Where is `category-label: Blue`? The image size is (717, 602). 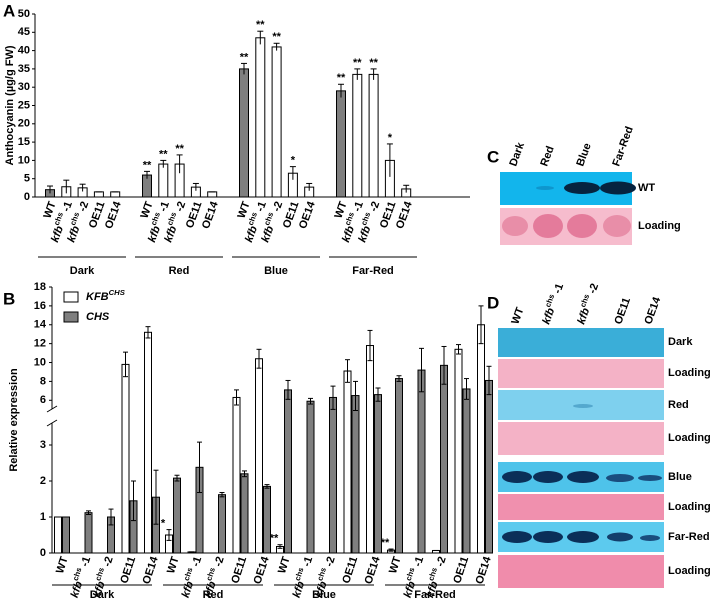
category-label: Blue is located at coordinates (583, 155).